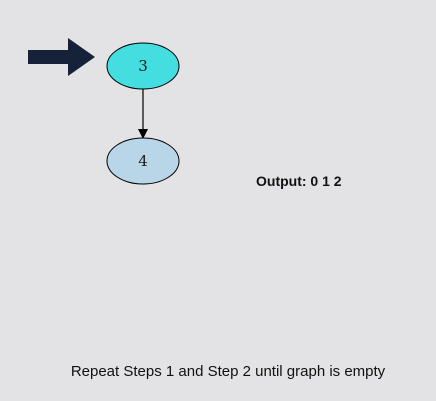 This screenshot has height=401, width=436. I want to click on graph-node-3: 3, so click(143, 66).